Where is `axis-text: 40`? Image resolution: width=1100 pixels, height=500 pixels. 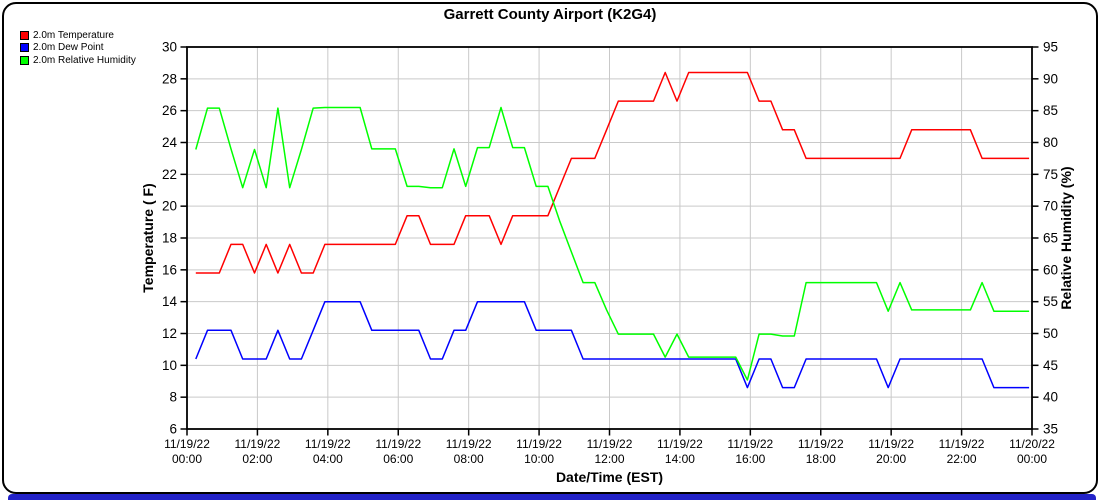 axis-text: 40 is located at coordinates (1050, 397).